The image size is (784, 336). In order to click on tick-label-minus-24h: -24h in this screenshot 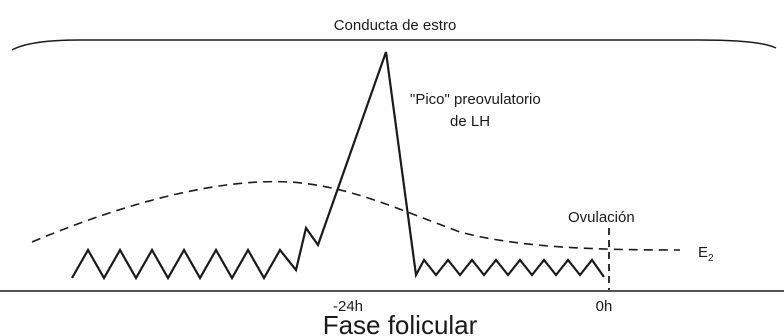, I will do `click(348, 306)`.